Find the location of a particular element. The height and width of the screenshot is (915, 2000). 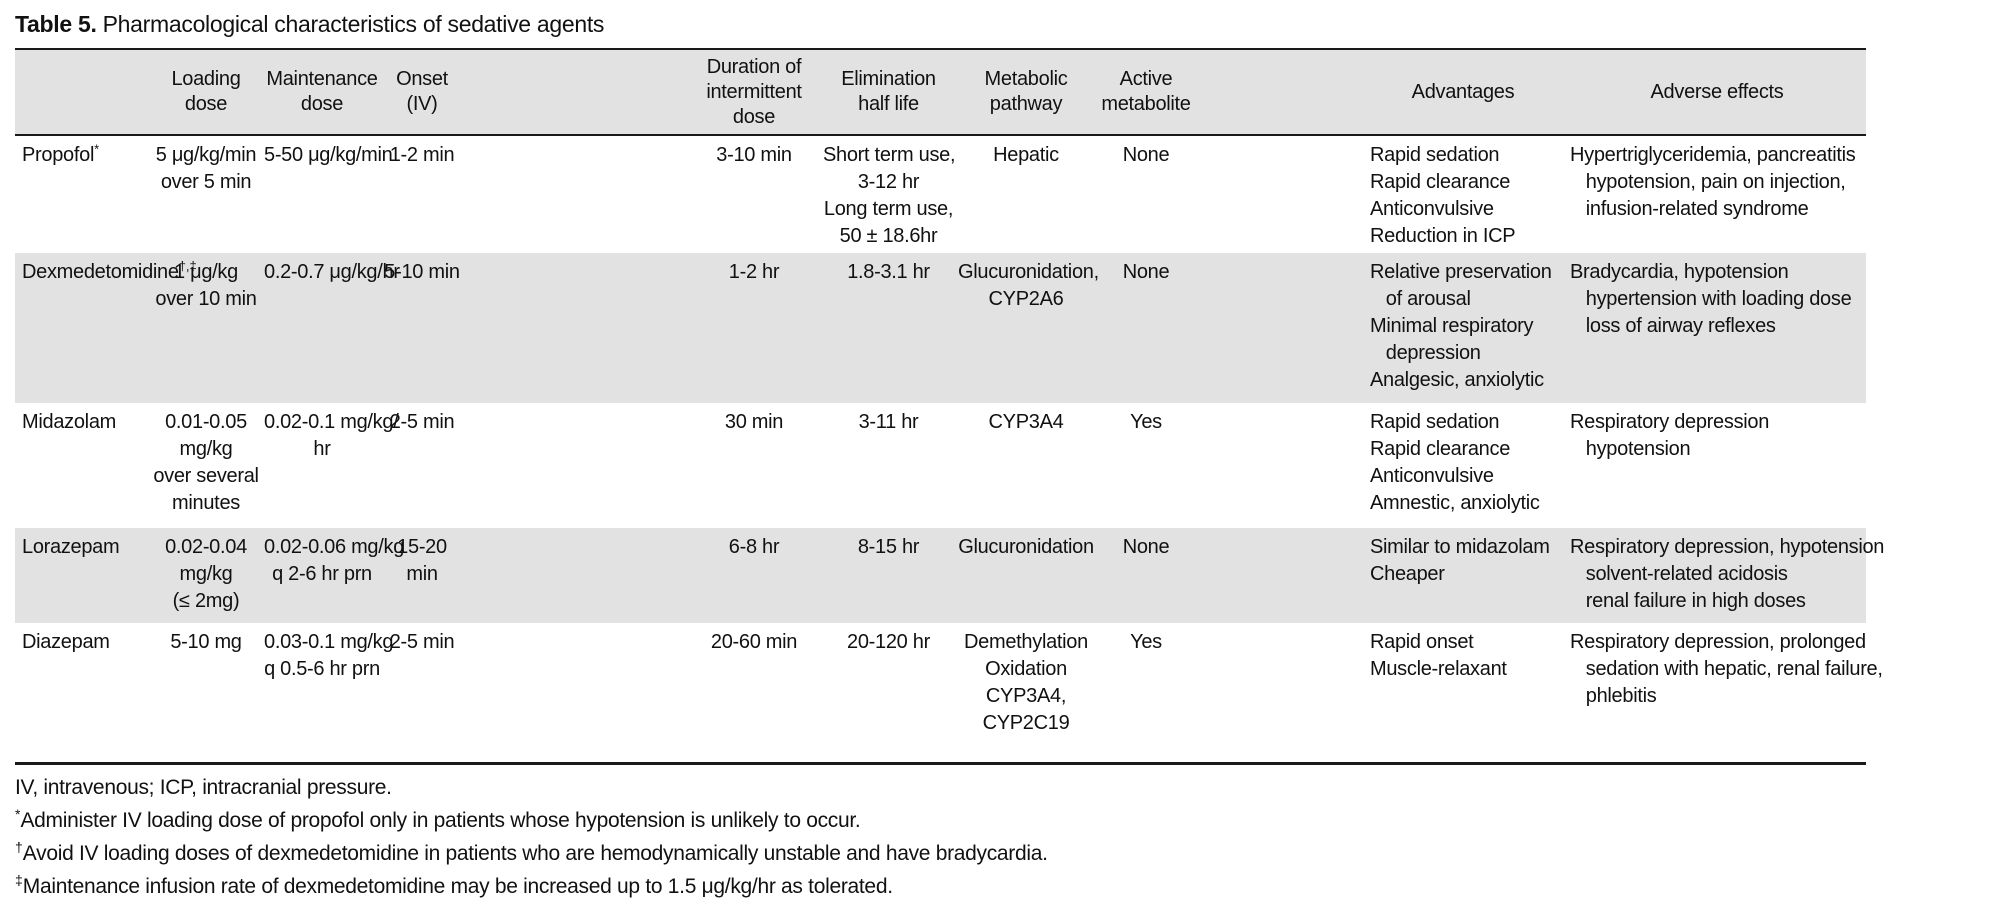

cell-metabolic-pathway: CYP3A4 is located at coordinates (1026, 422).